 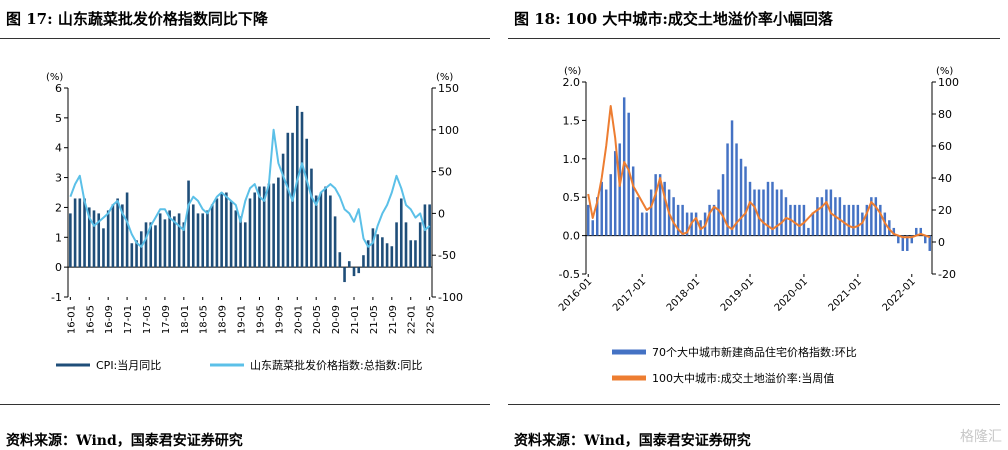 I want to click on right-tick-label: 80, so click(x=945, y=114).